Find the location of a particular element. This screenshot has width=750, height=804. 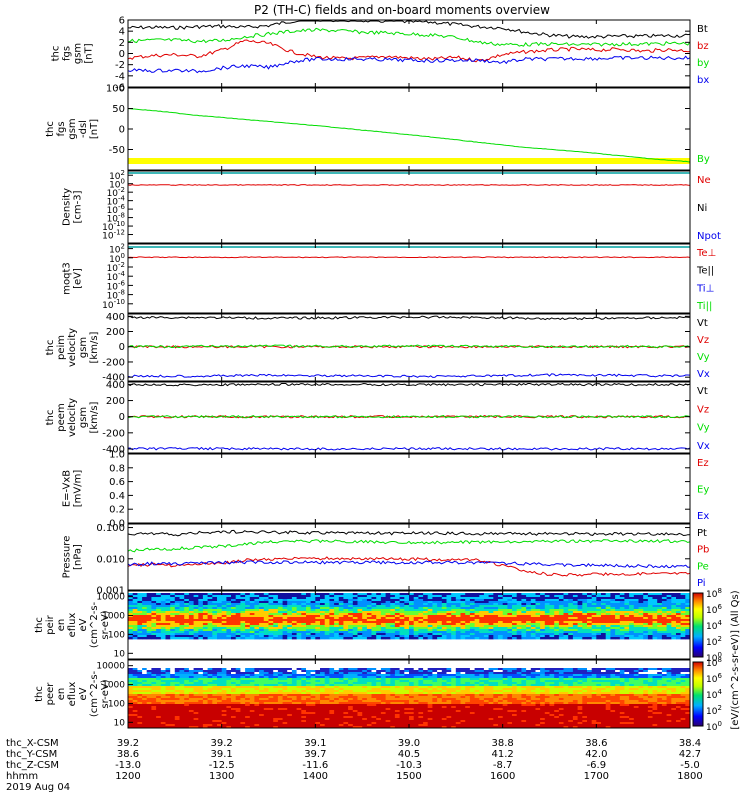

xaxis-value: 39.2 is located at coordinates (222, 743).